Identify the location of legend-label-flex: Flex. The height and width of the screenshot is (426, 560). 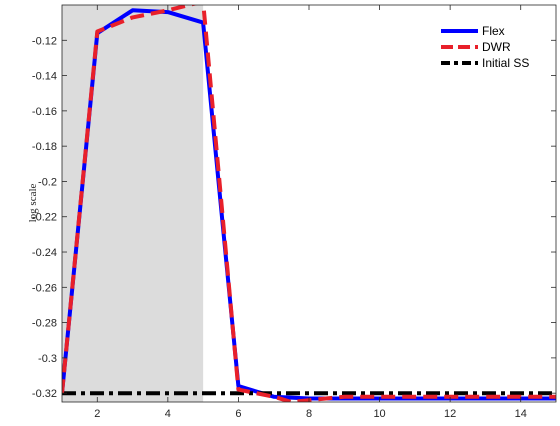
(493, 31).